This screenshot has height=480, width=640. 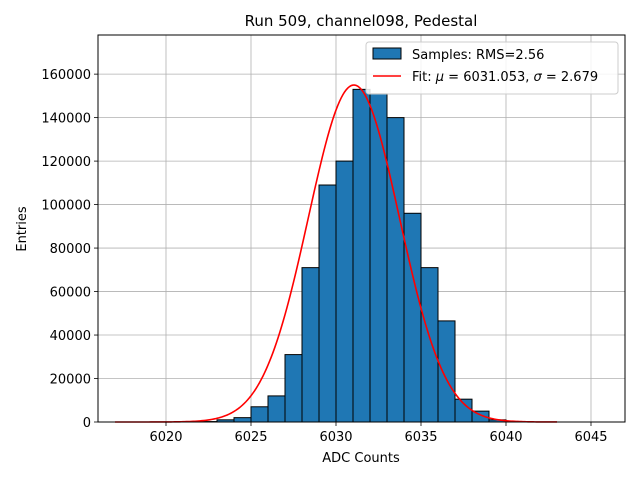 What do you see at coordinates (165, 437) in the screenshot?
I see `x-tick-label: 6020` at bounding box center [165, 437].